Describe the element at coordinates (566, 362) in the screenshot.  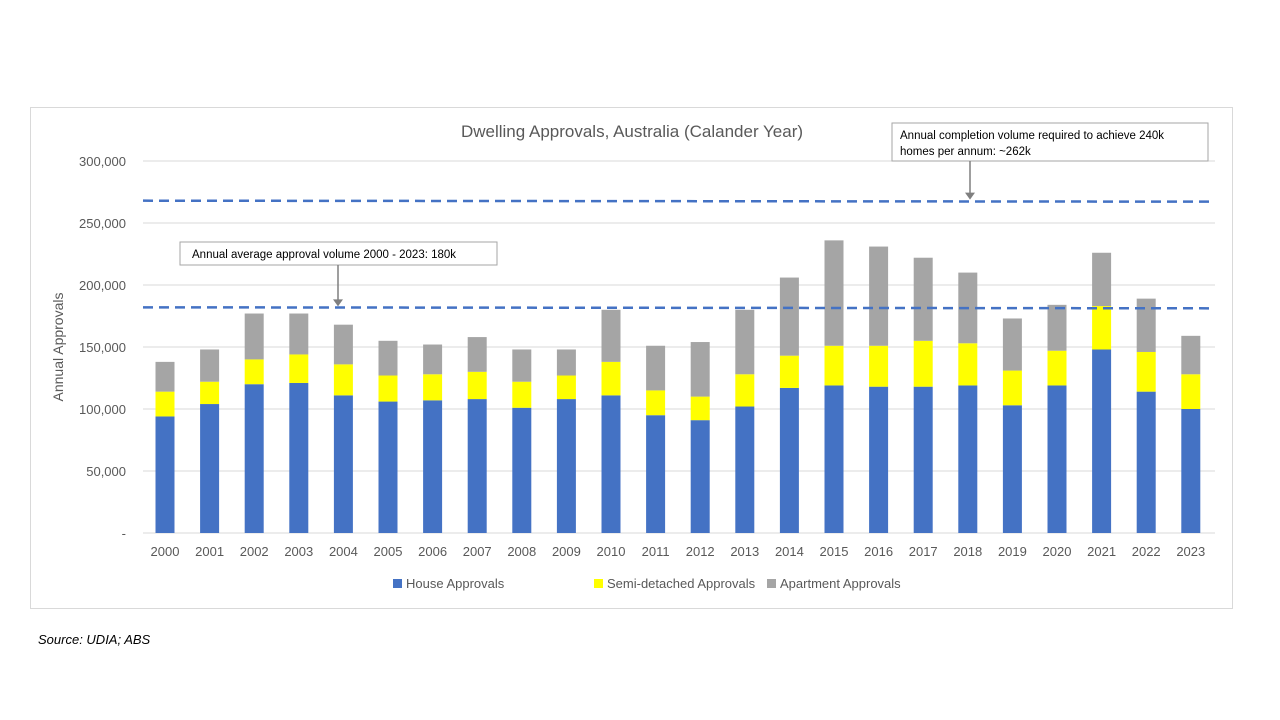
I see `bar-apartment-approvals2009` at that location.